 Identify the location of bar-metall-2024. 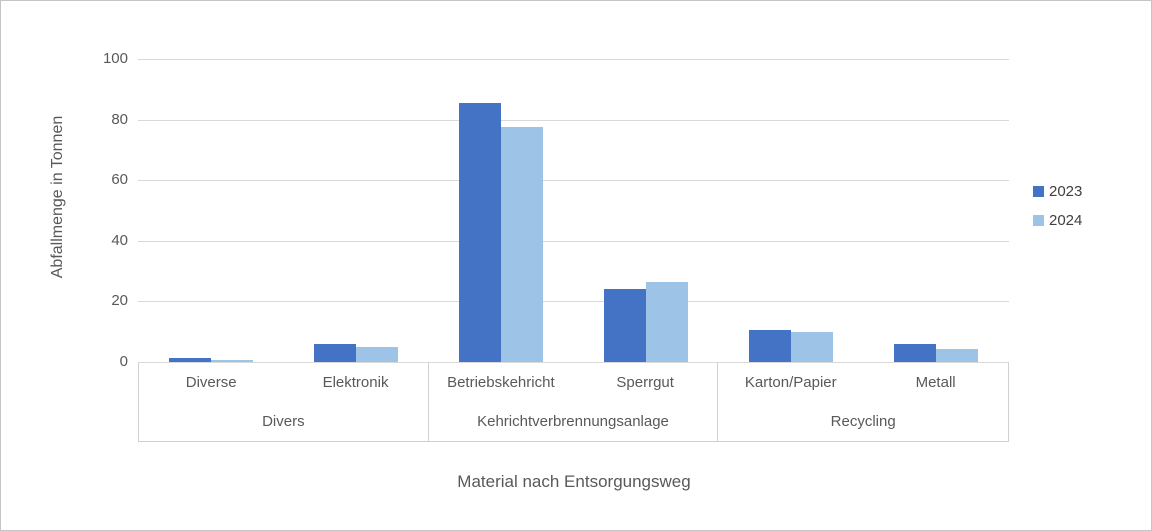
(957, 355).